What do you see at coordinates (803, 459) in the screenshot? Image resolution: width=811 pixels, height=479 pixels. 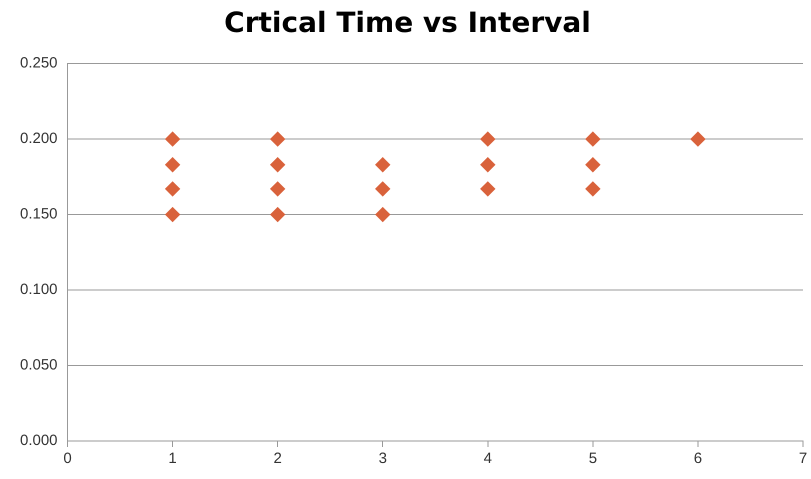 I see `x-tick-label: 7` at bounding box center [803, 459].